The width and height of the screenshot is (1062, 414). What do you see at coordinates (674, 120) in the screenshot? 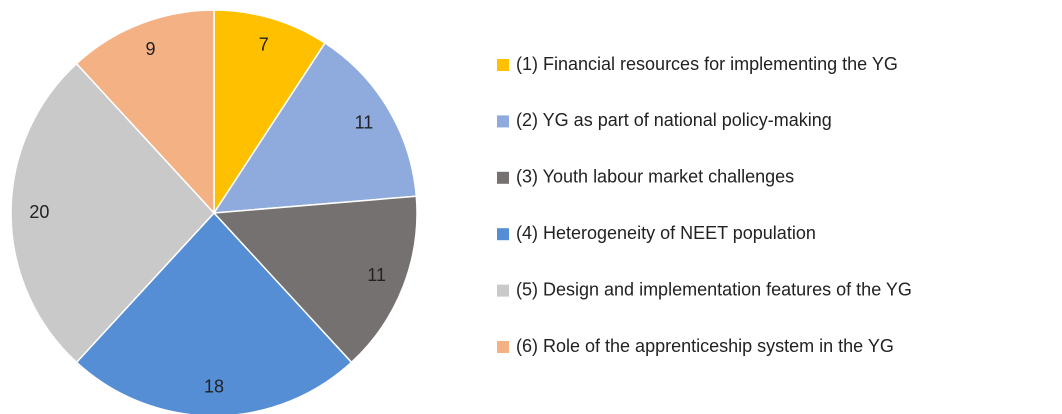
I see `legend-label: (2) YG as part of national policy-making` at bounding box center [674, 120].